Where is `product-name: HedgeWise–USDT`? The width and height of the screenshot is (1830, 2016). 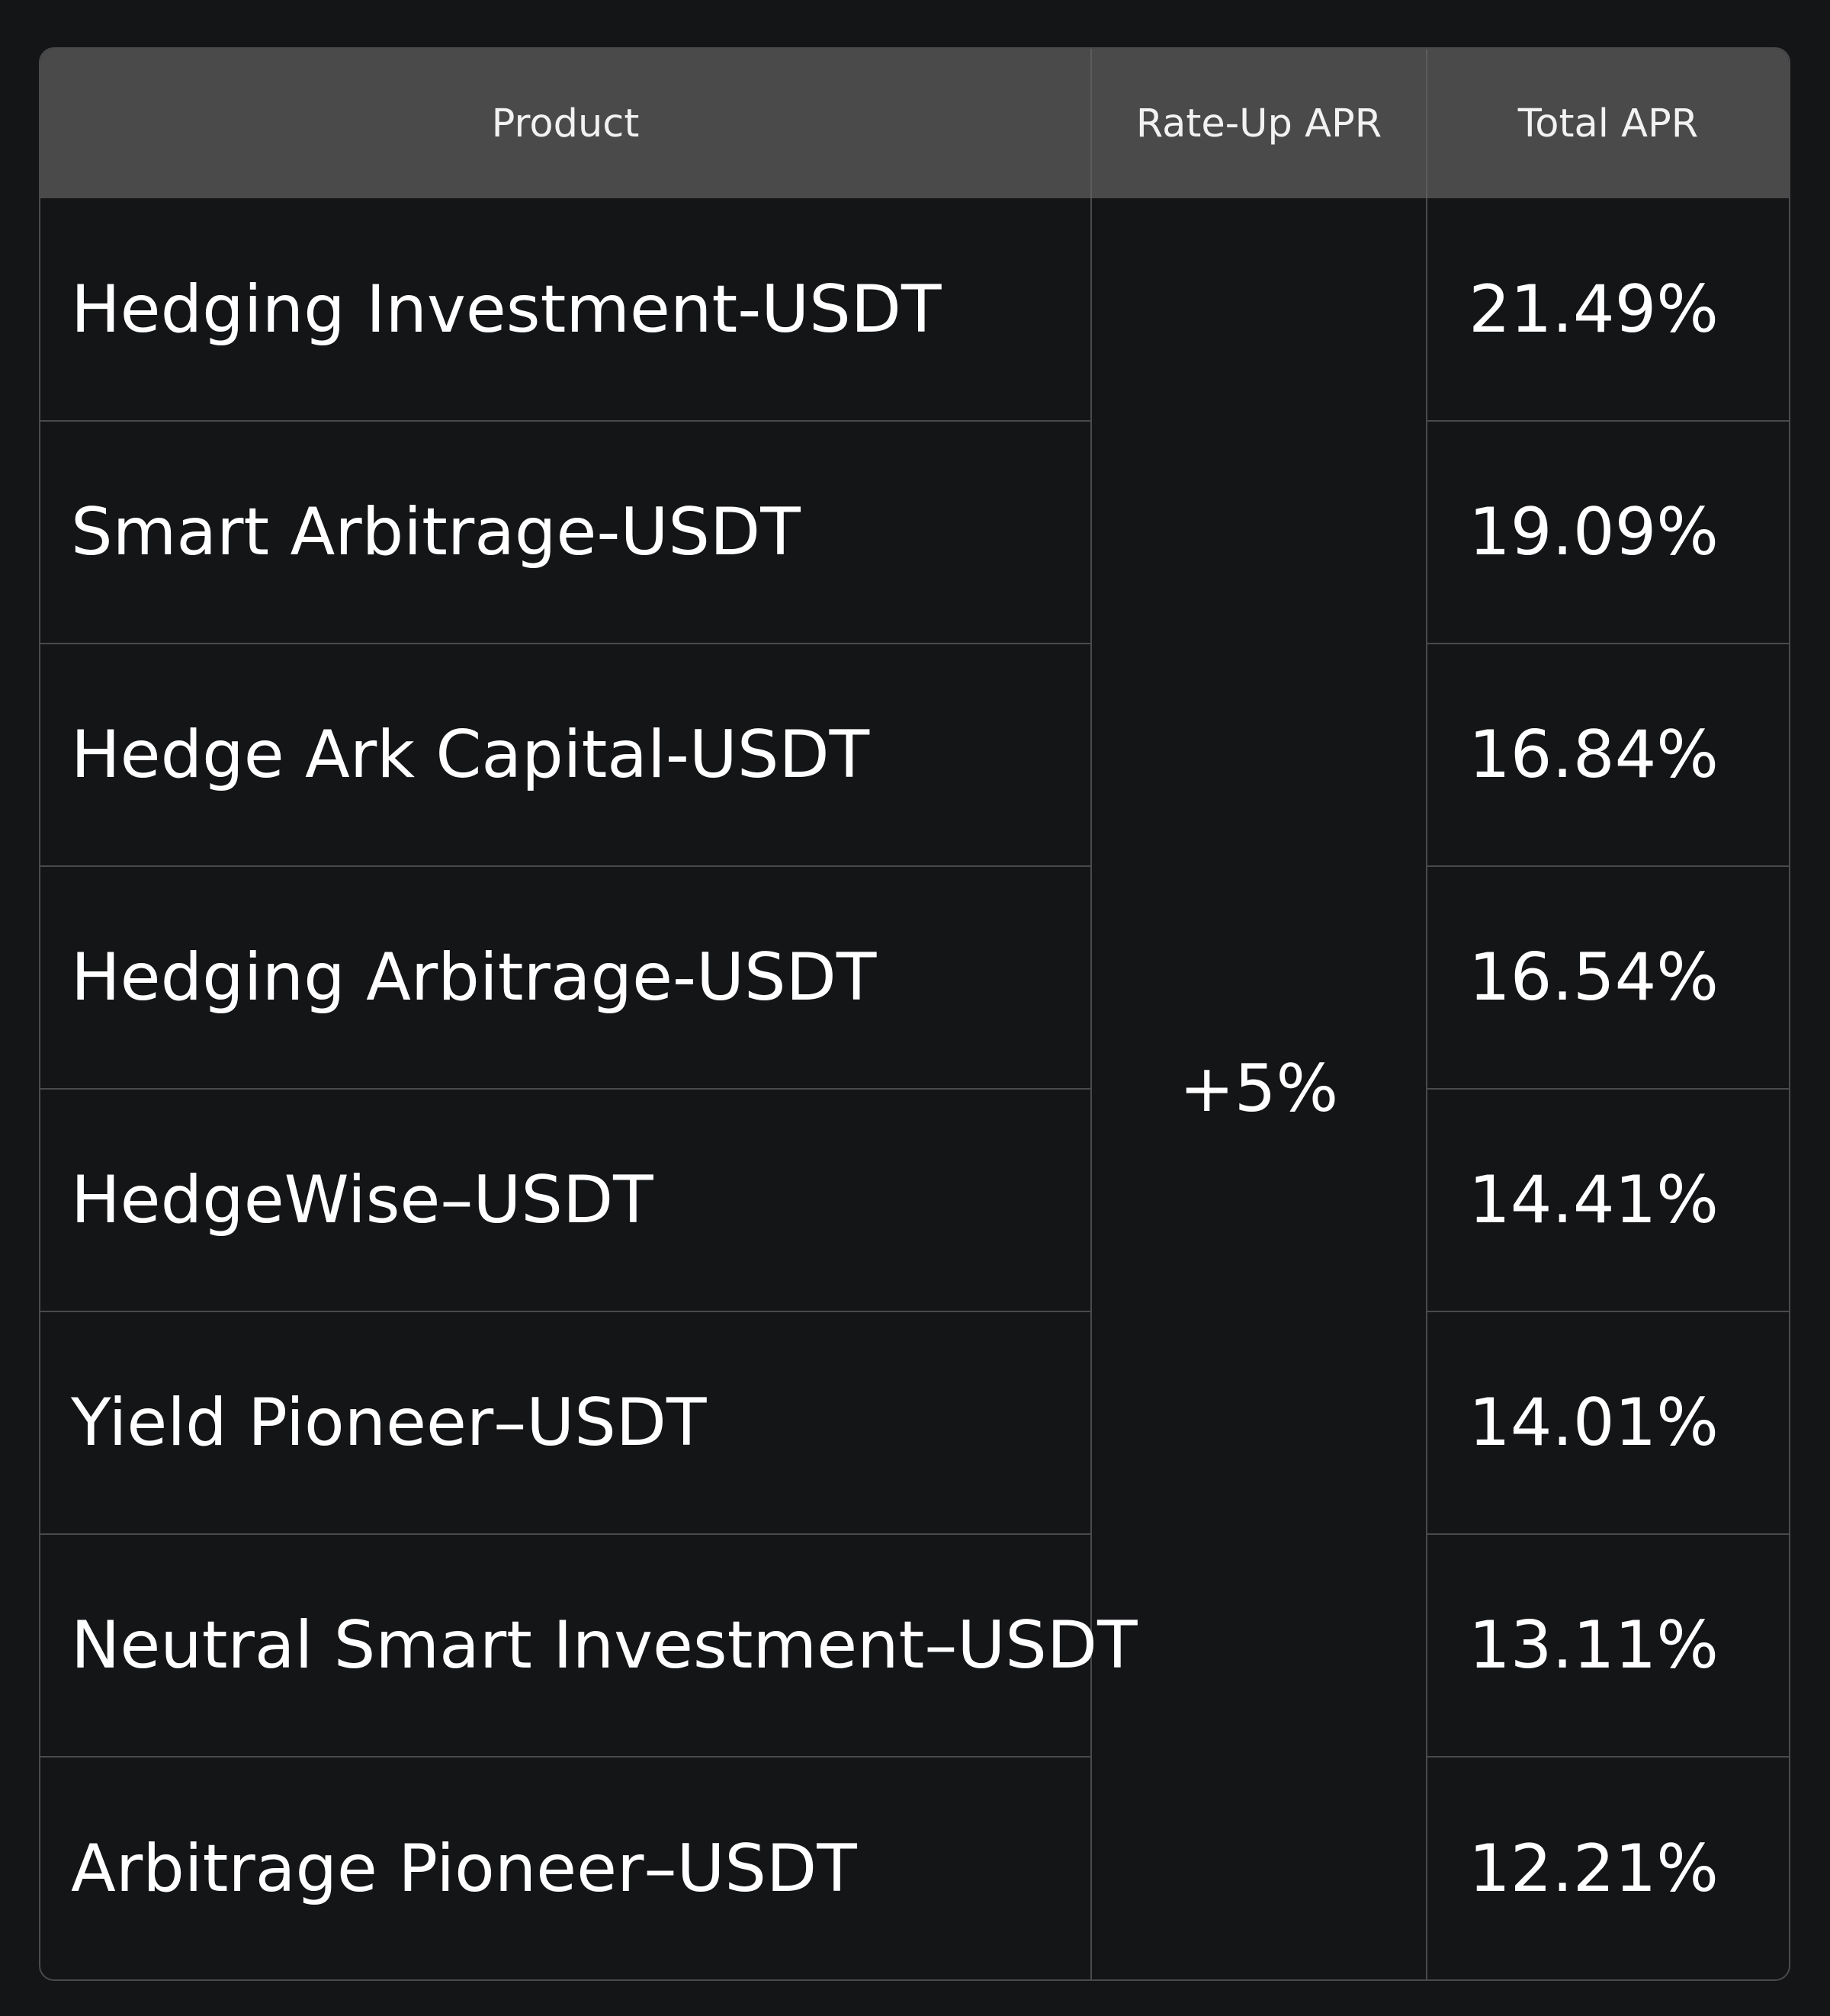 product-name: HedgeWise–USDT is located at coordinates (565, 1199).